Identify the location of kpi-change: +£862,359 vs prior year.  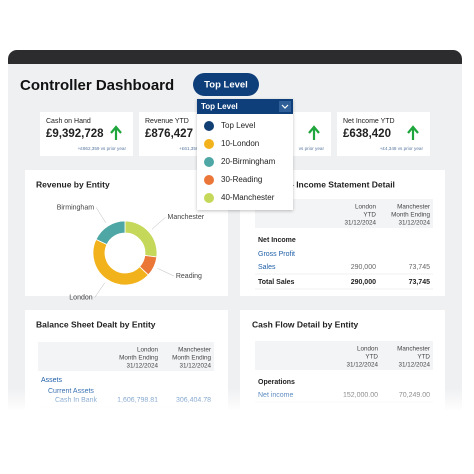
(102, 148).